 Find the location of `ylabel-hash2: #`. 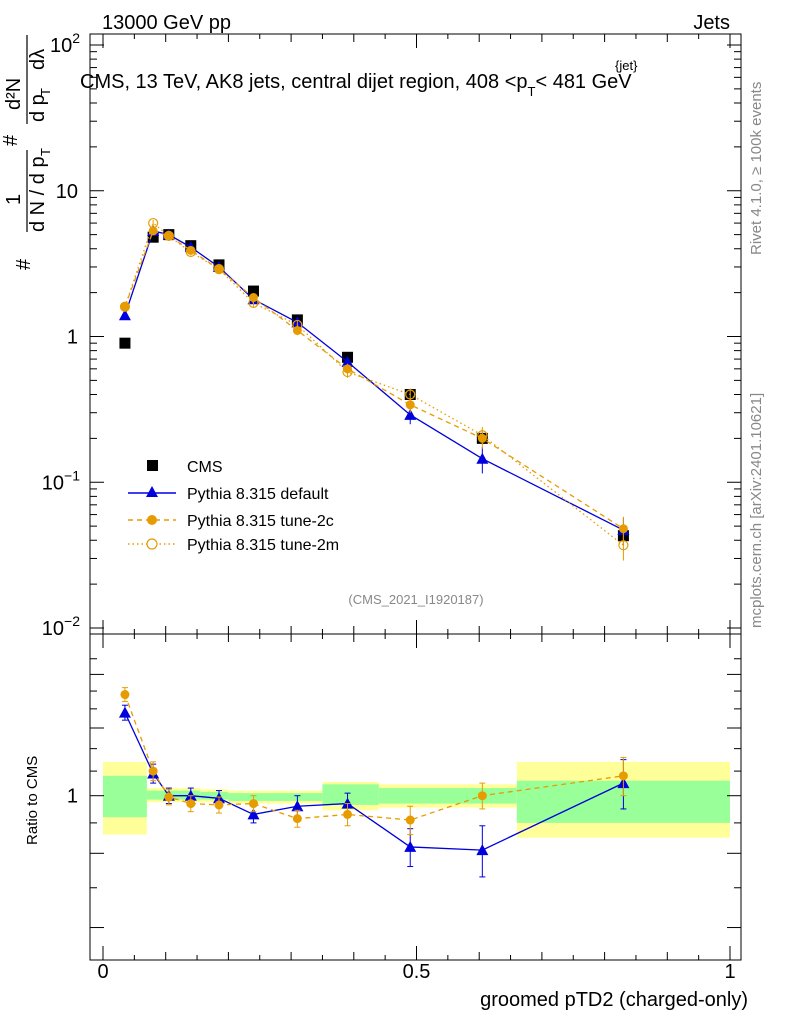

ylabel-hash2: # is located at coordinates (11, 140).